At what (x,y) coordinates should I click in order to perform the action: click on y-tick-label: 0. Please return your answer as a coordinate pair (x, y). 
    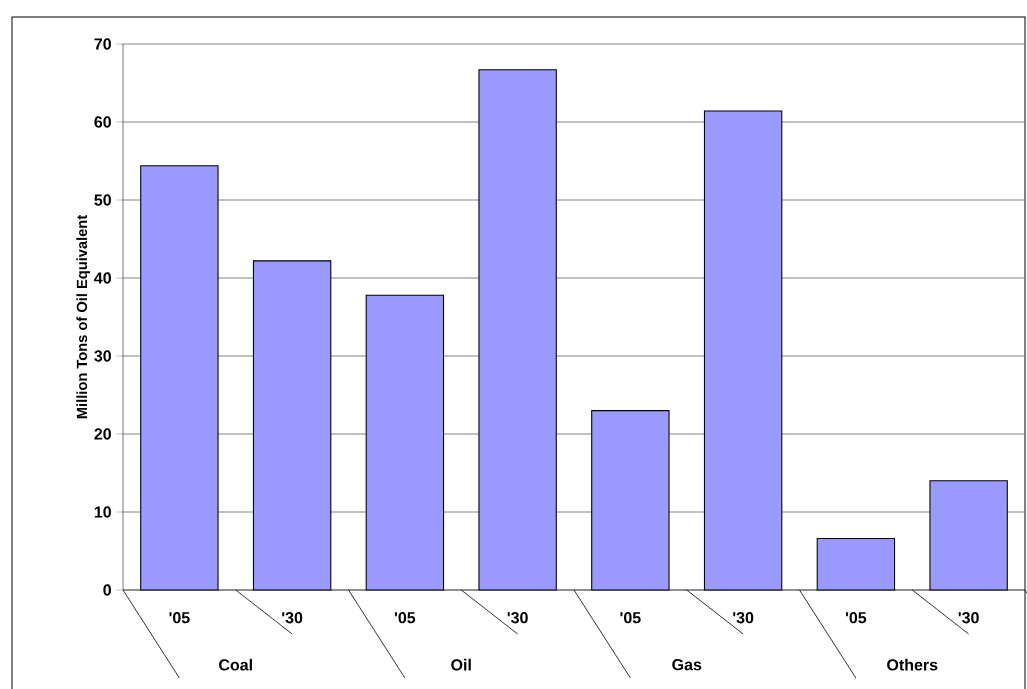
    Looking at the image, I should click on (107, 590).